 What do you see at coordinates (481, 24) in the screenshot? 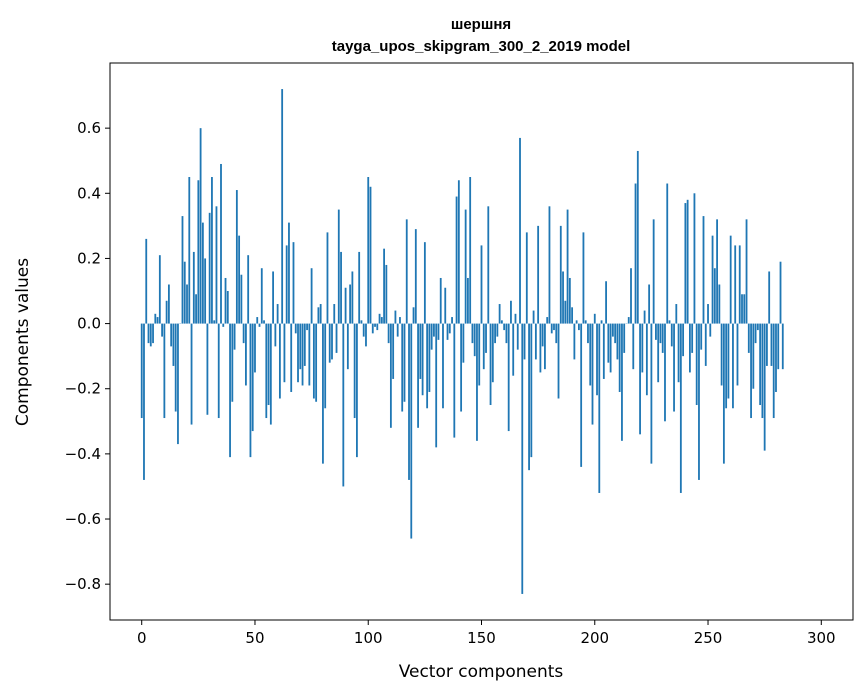
I see `chart-title: шершня` at bounding box center [481, 24].